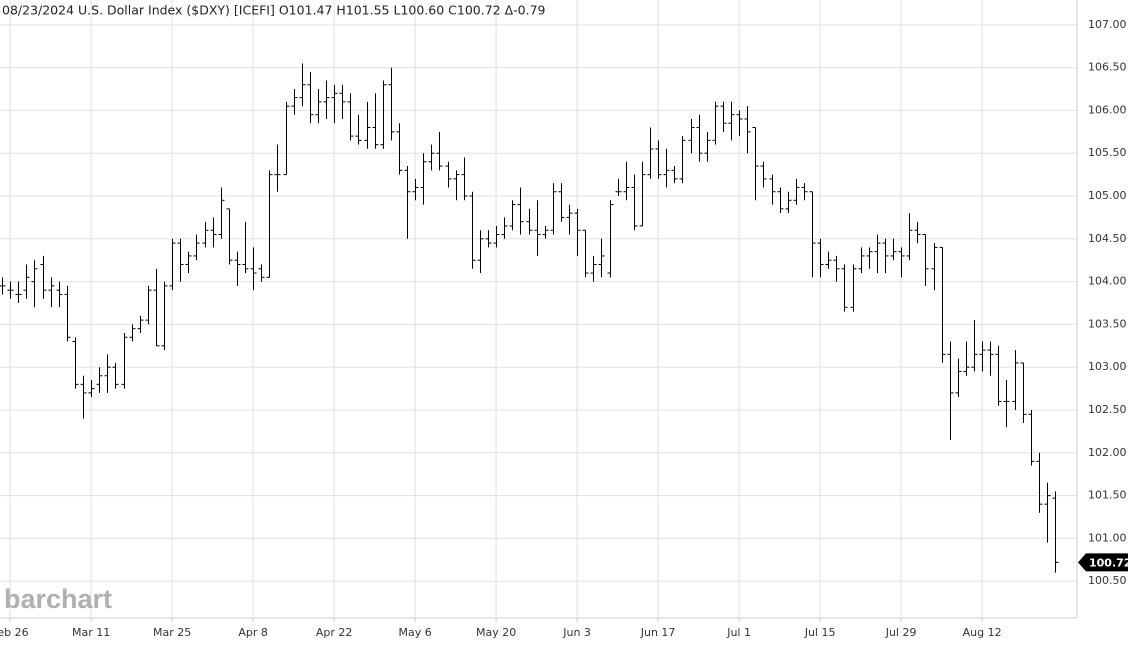 The image size is (1130, 645). What do you see at coordinates (1107, 537) in the screenshot?
I see `y-tick-label: 101.00` at bounding box center [1107, 537].